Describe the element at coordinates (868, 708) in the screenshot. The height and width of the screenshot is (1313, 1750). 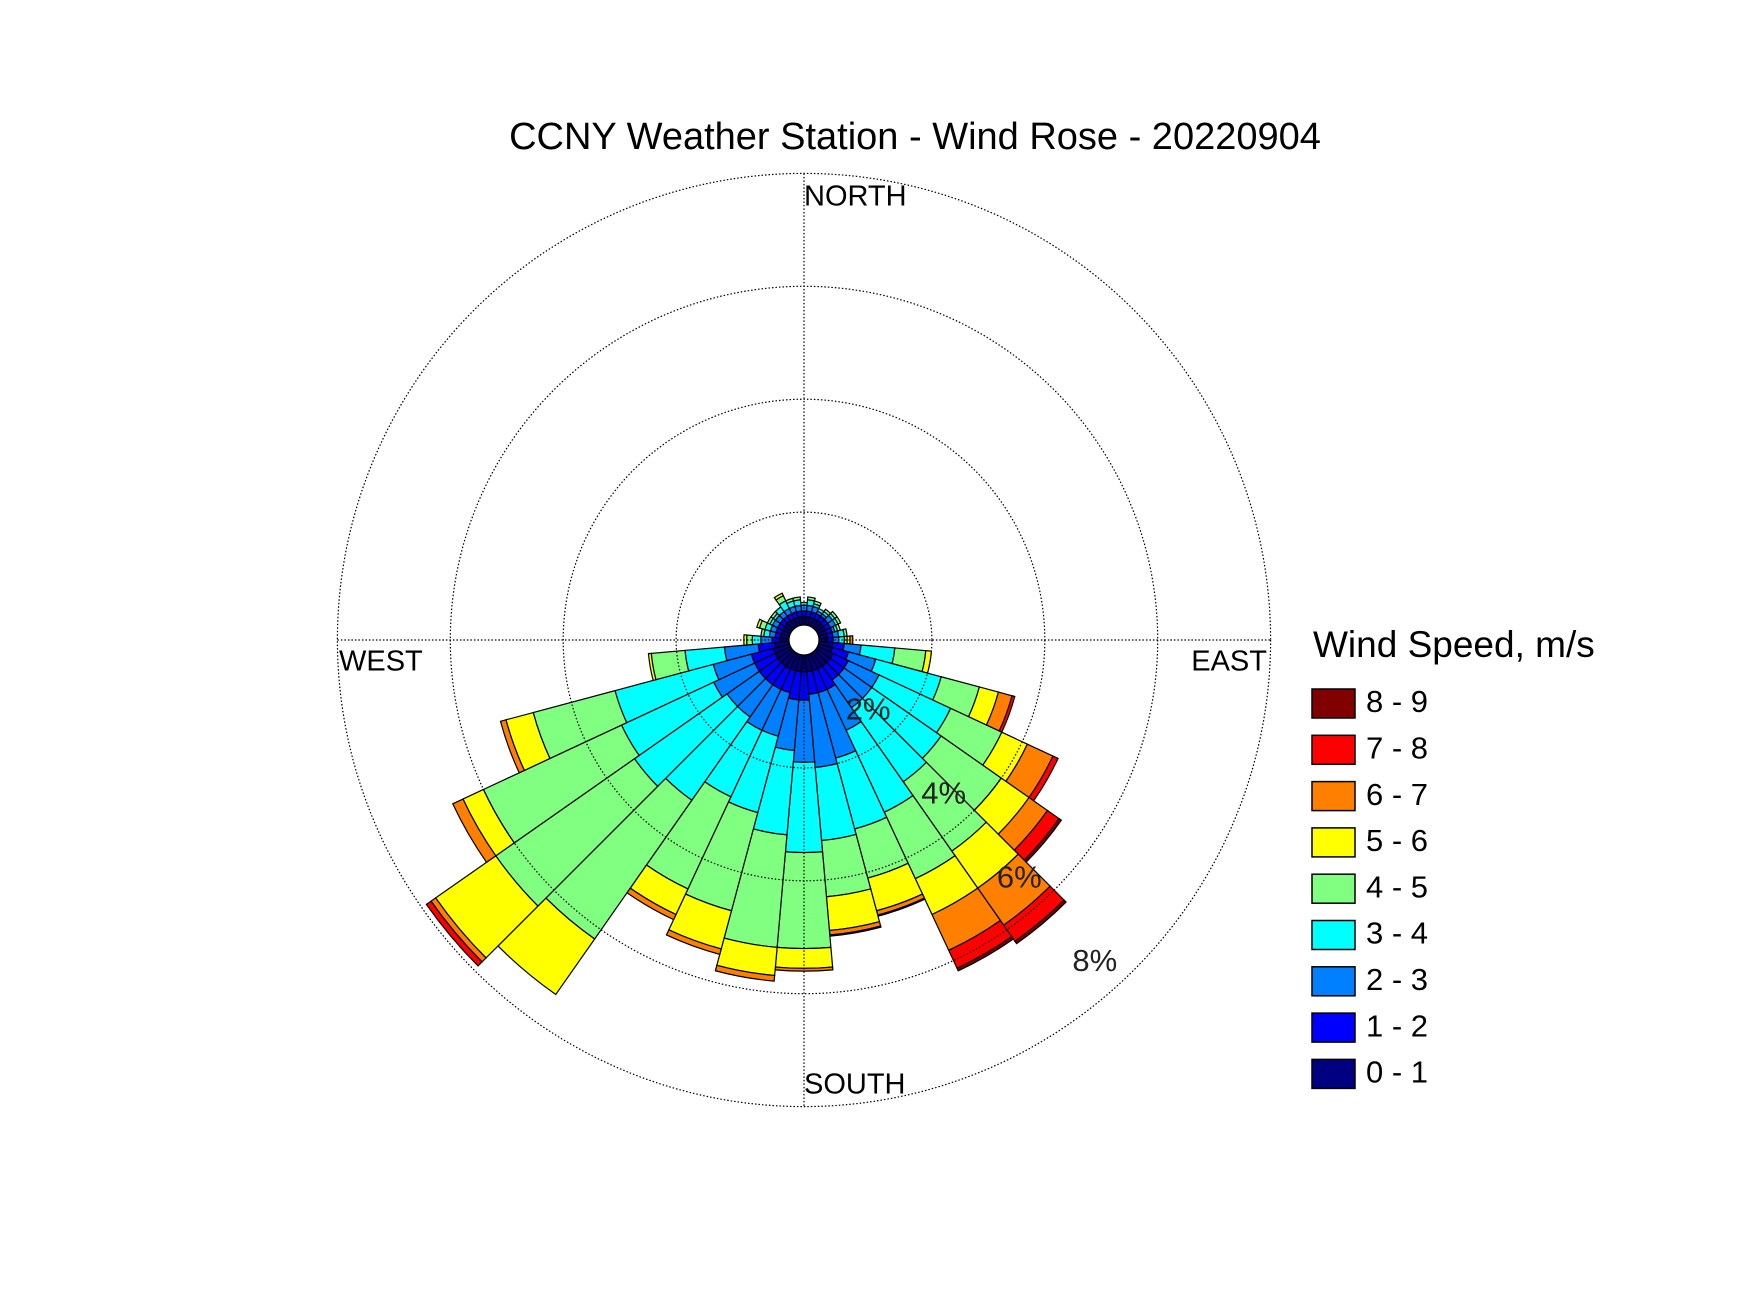
I see `radial-tick-label: 2%` at that location.